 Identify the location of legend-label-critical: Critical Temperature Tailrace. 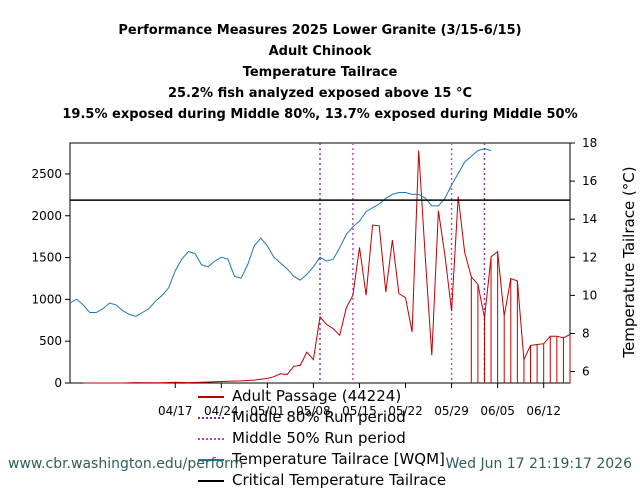
(339, 480).